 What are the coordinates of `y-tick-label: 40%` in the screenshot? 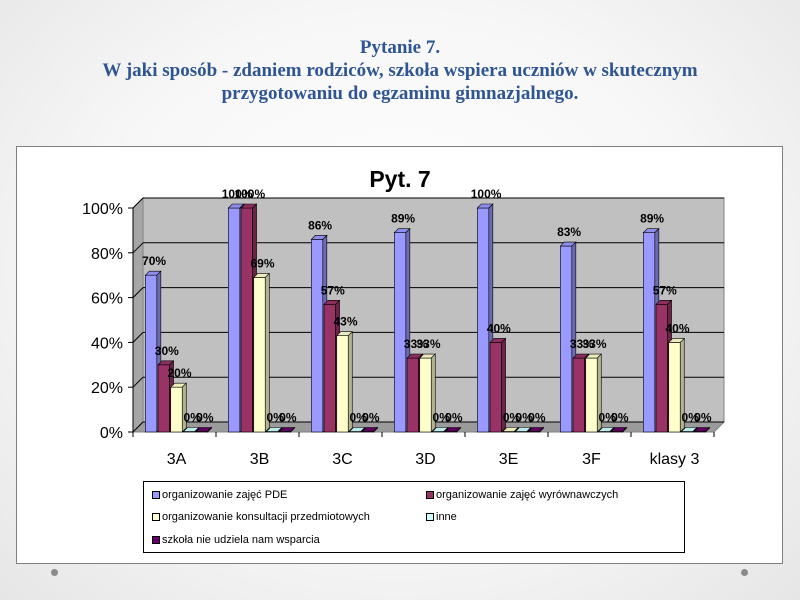 It's located at (107, 343).